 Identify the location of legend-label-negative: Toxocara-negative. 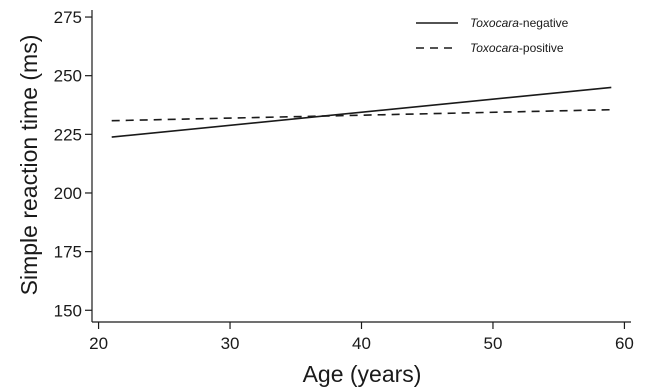
(519, 23).